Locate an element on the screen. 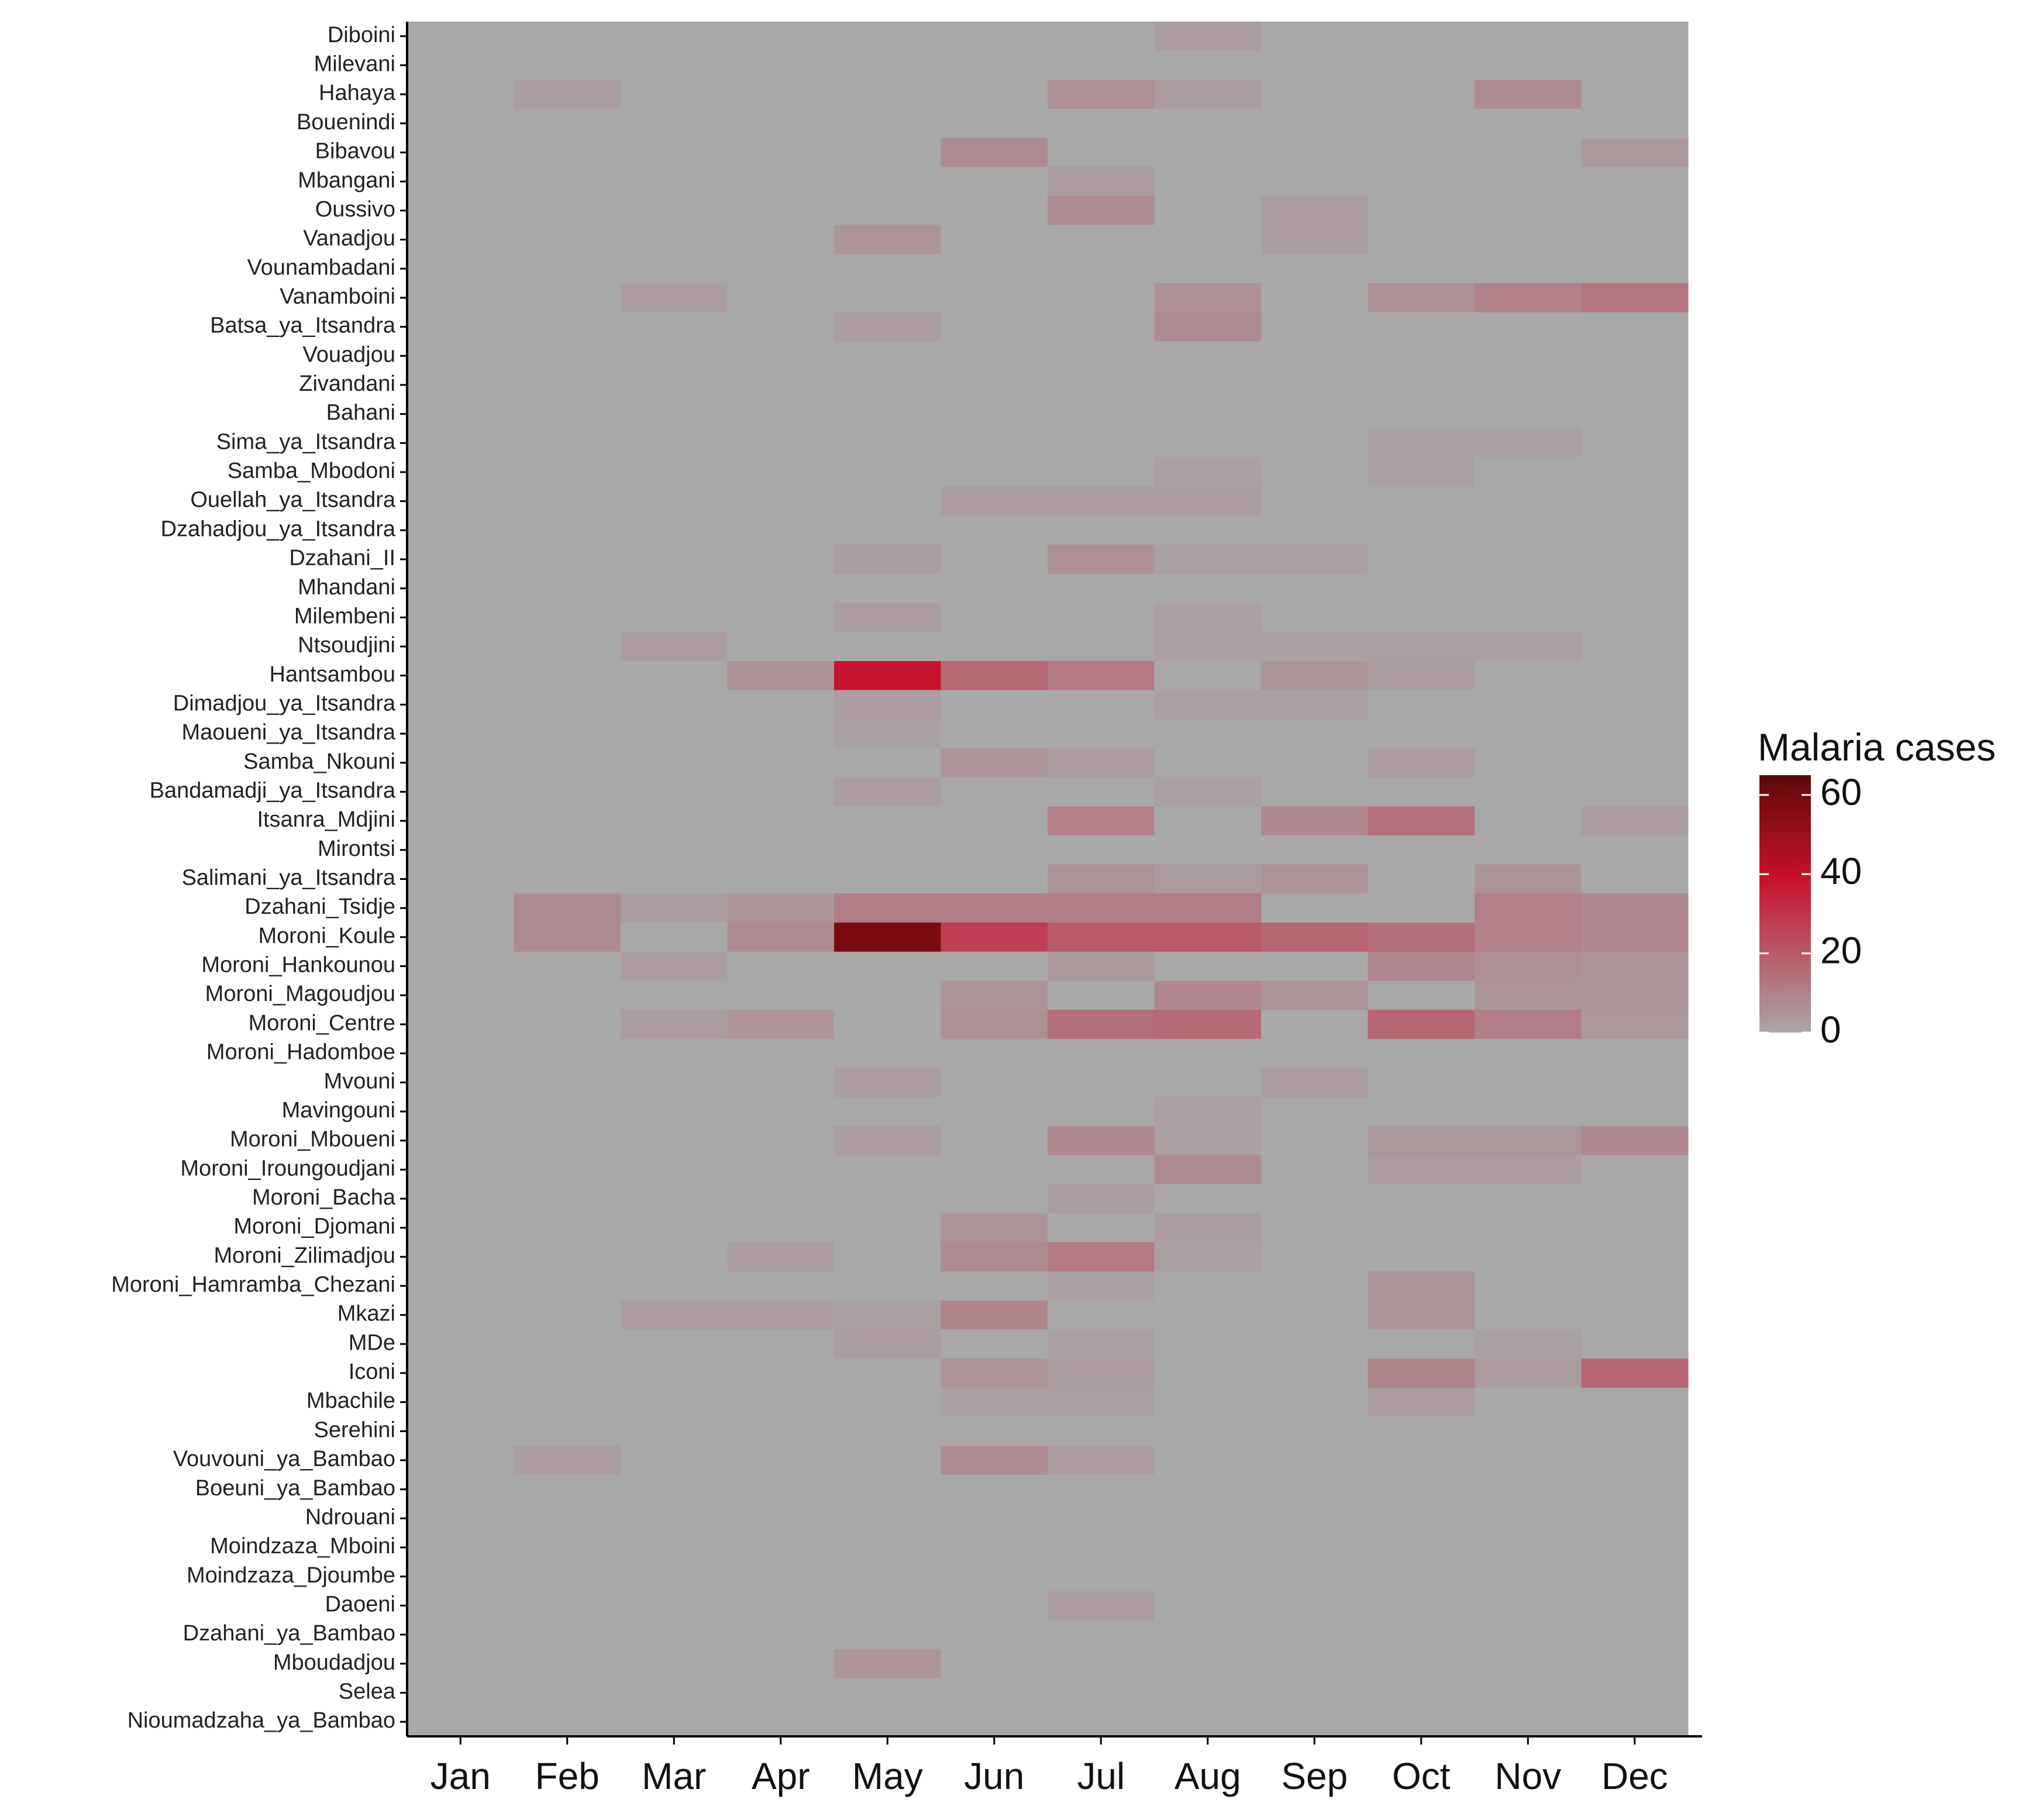  y-tick-label: Moroni_Bacha is located at coordinates (324, 1197).